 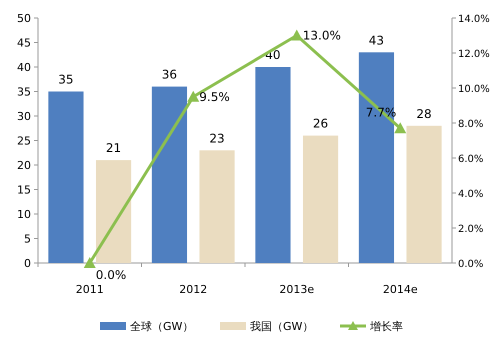 I want to click on data-label: 26, so click(x=320, y=123).